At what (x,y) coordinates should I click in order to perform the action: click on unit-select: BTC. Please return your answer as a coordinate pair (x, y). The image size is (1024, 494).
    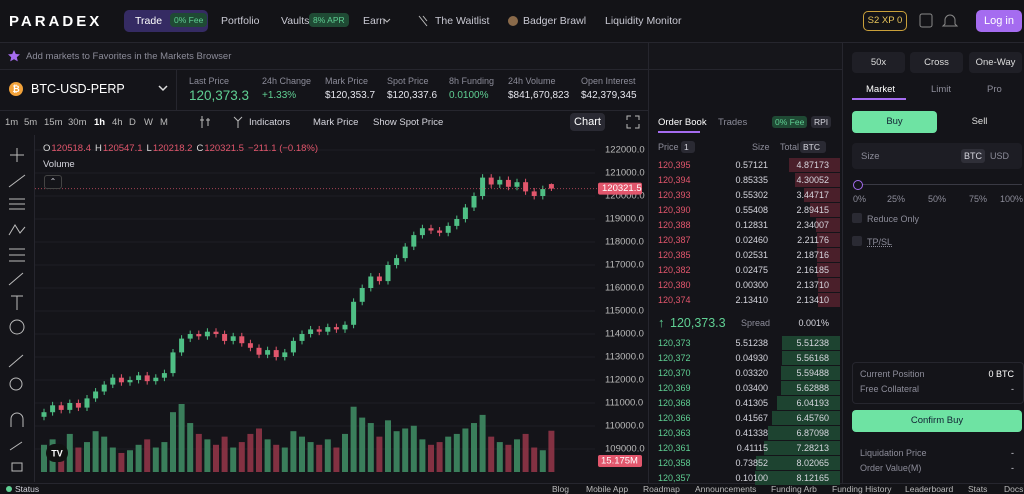
    Looking at the image, I should click on (813, 147).